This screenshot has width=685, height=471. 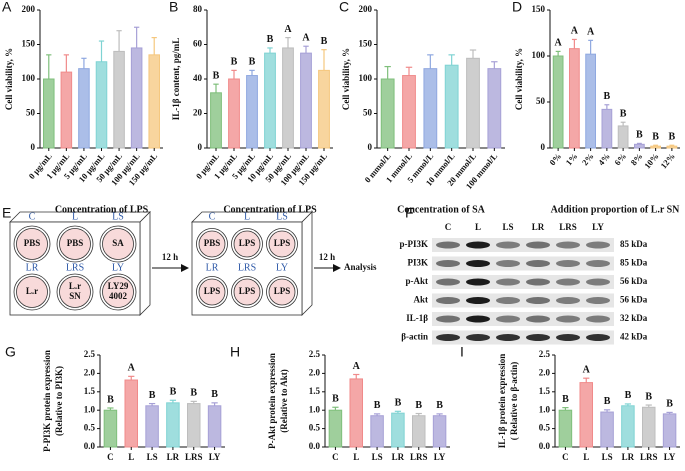 I want to click on panel-label: A, so click(x=7, y=7).